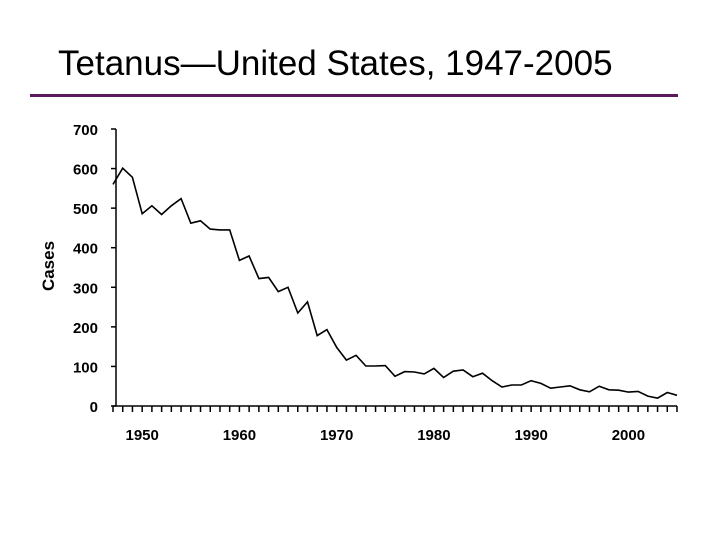 The height and width of the screenshot is (540, 720). What do you see at coordinates (141, 435) in the screenshot?
I see `x-tick-label: 1950` at bounding box center [141, 435].